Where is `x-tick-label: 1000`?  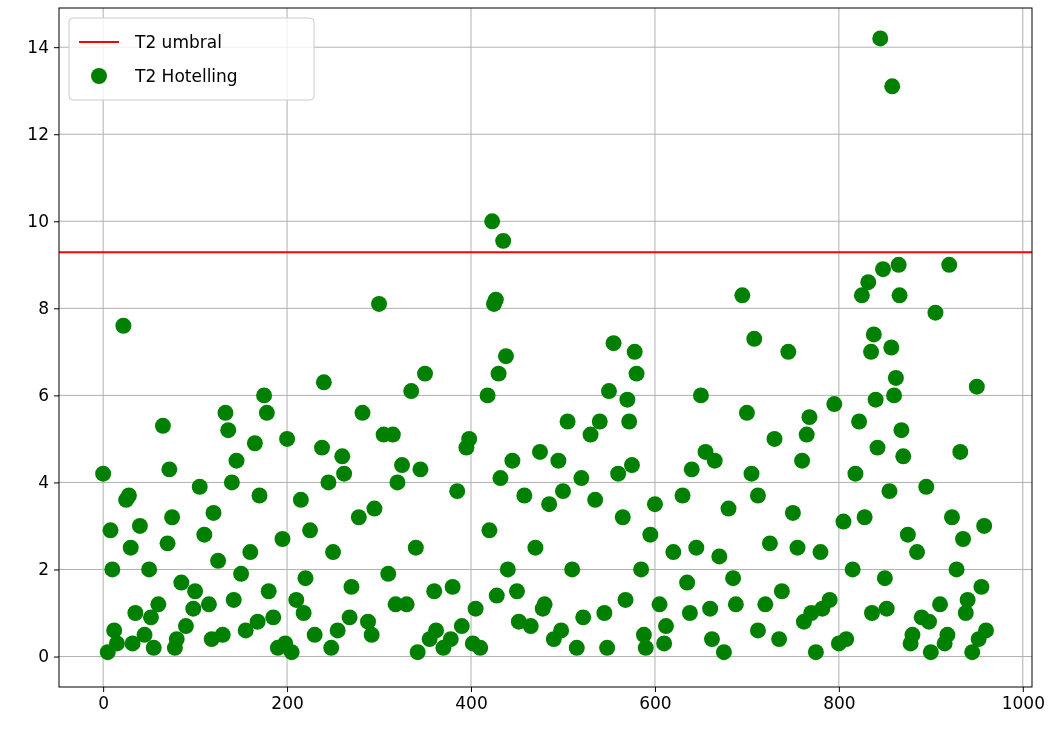 x-tick-label: 1000 is located at coordinates (1023, 703).